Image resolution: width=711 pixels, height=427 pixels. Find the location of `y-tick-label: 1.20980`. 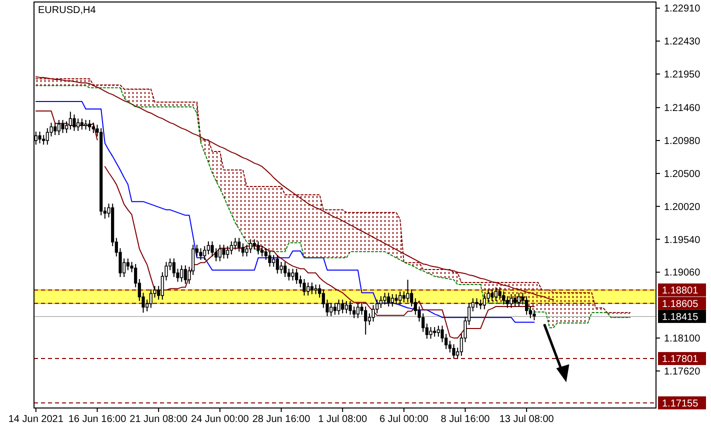

y-tick-label: 1.20980 is located at coordinates (682, 142).